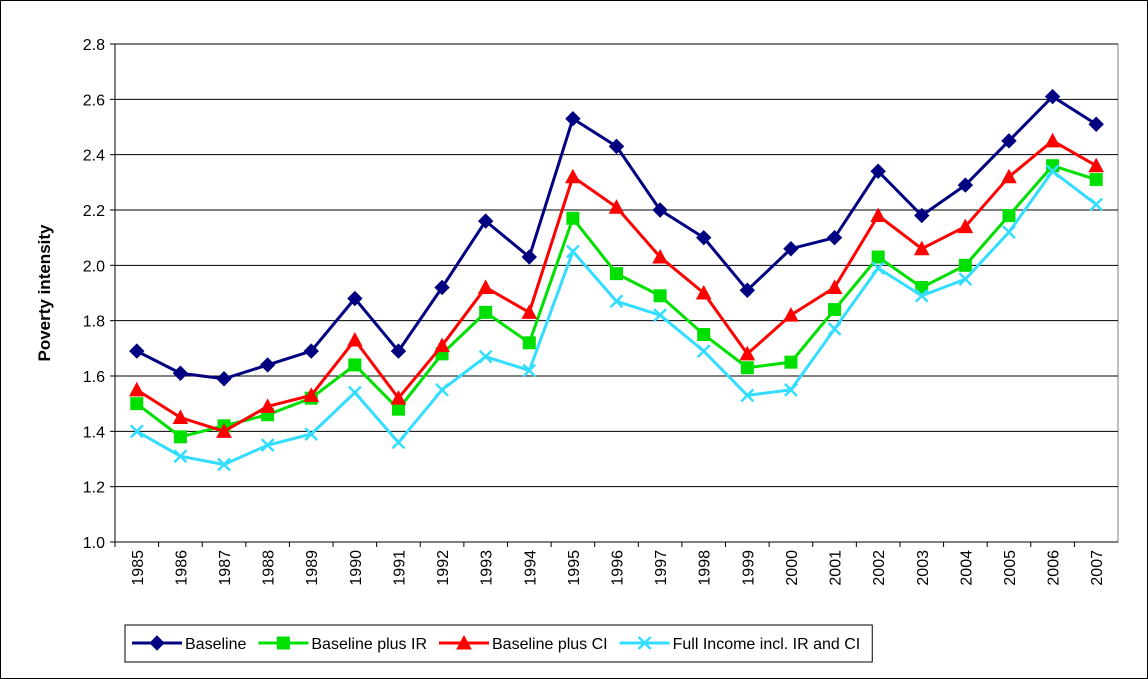 The height and width of the screenshot is (679, 1148). What do you see at coordinates (661, 568) in the screenshot?
I see `x-tick-label: 1997` at bounding box center [661, 568].